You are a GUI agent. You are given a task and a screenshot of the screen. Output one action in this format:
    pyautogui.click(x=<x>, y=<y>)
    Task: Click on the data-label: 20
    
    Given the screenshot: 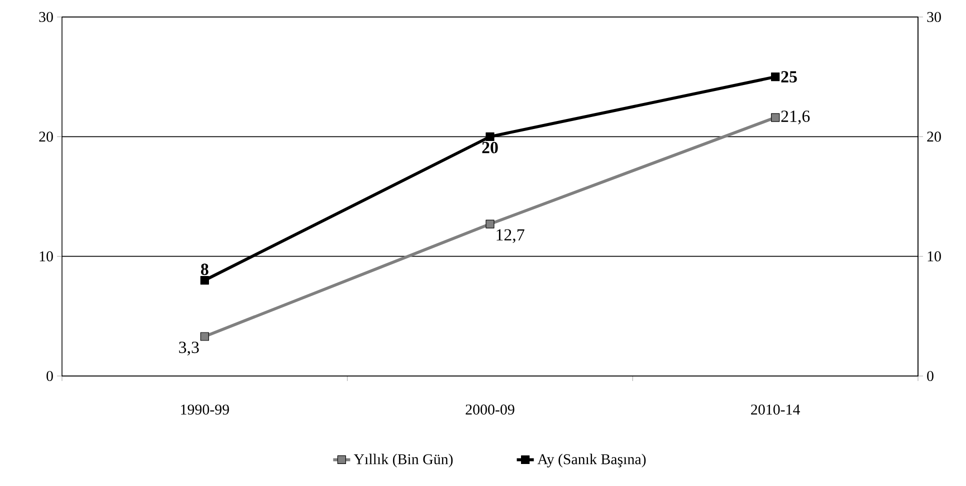 What is the action you would take?
    pyautogui.click(x=490, y=148)
    